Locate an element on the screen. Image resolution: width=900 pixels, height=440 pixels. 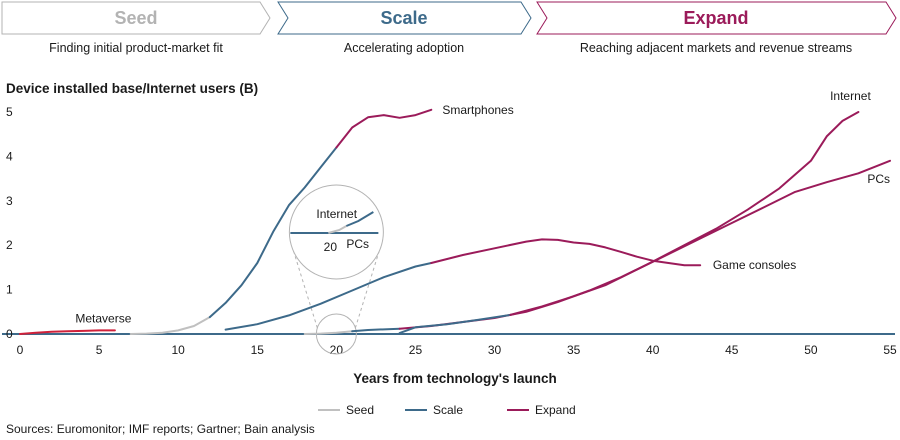
scale-title: Scale is located at coordinates (403, 18).